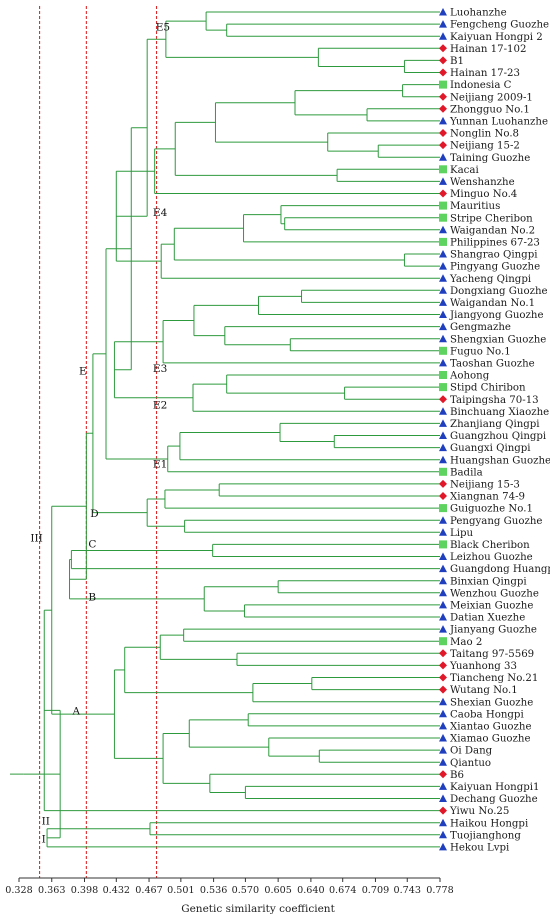  What do you see at coordinates (499, 412) in the screenshot?
I see `leaf-label: Binchuang Xiaozhe` at bounding box center [499, 412].